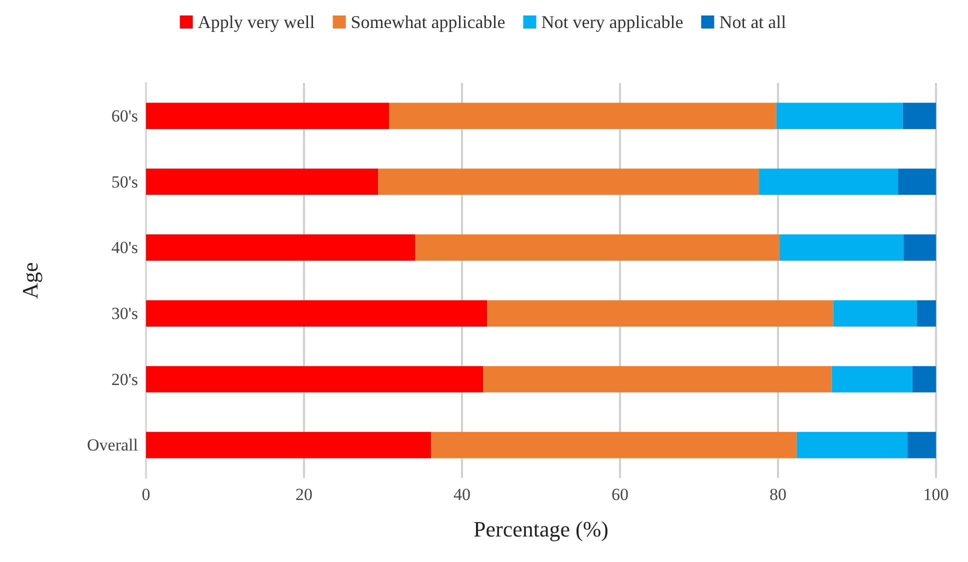 Image resolution: width=968 pixels, height=562 pixels. I want to click on y-tick-label: 50's, so click(124, 182).